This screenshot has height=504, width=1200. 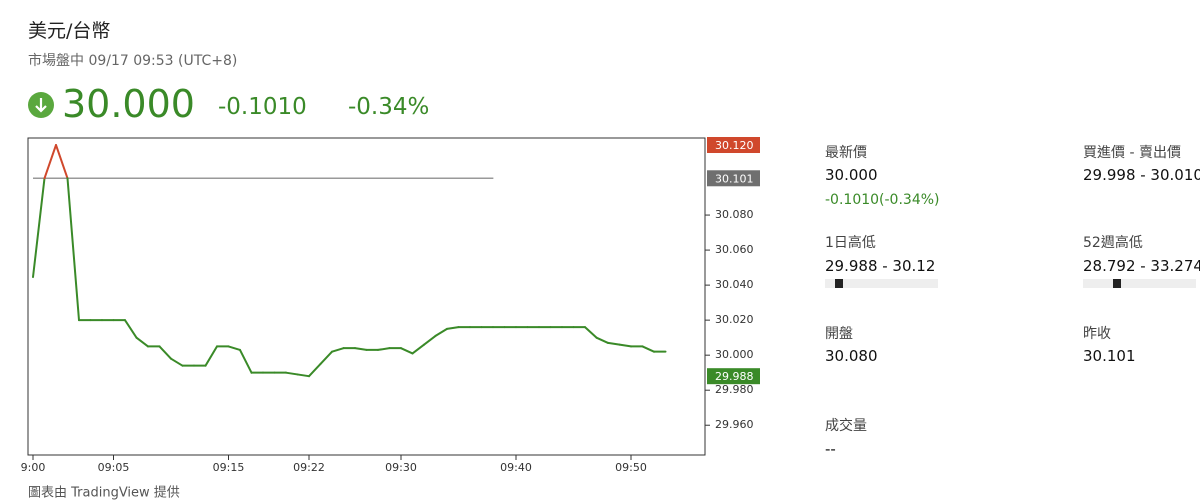 What do you see at coordinates (850, 243) in the screenshot?
I see `stat-label: 1日高低` at bounding box center [850, 243].